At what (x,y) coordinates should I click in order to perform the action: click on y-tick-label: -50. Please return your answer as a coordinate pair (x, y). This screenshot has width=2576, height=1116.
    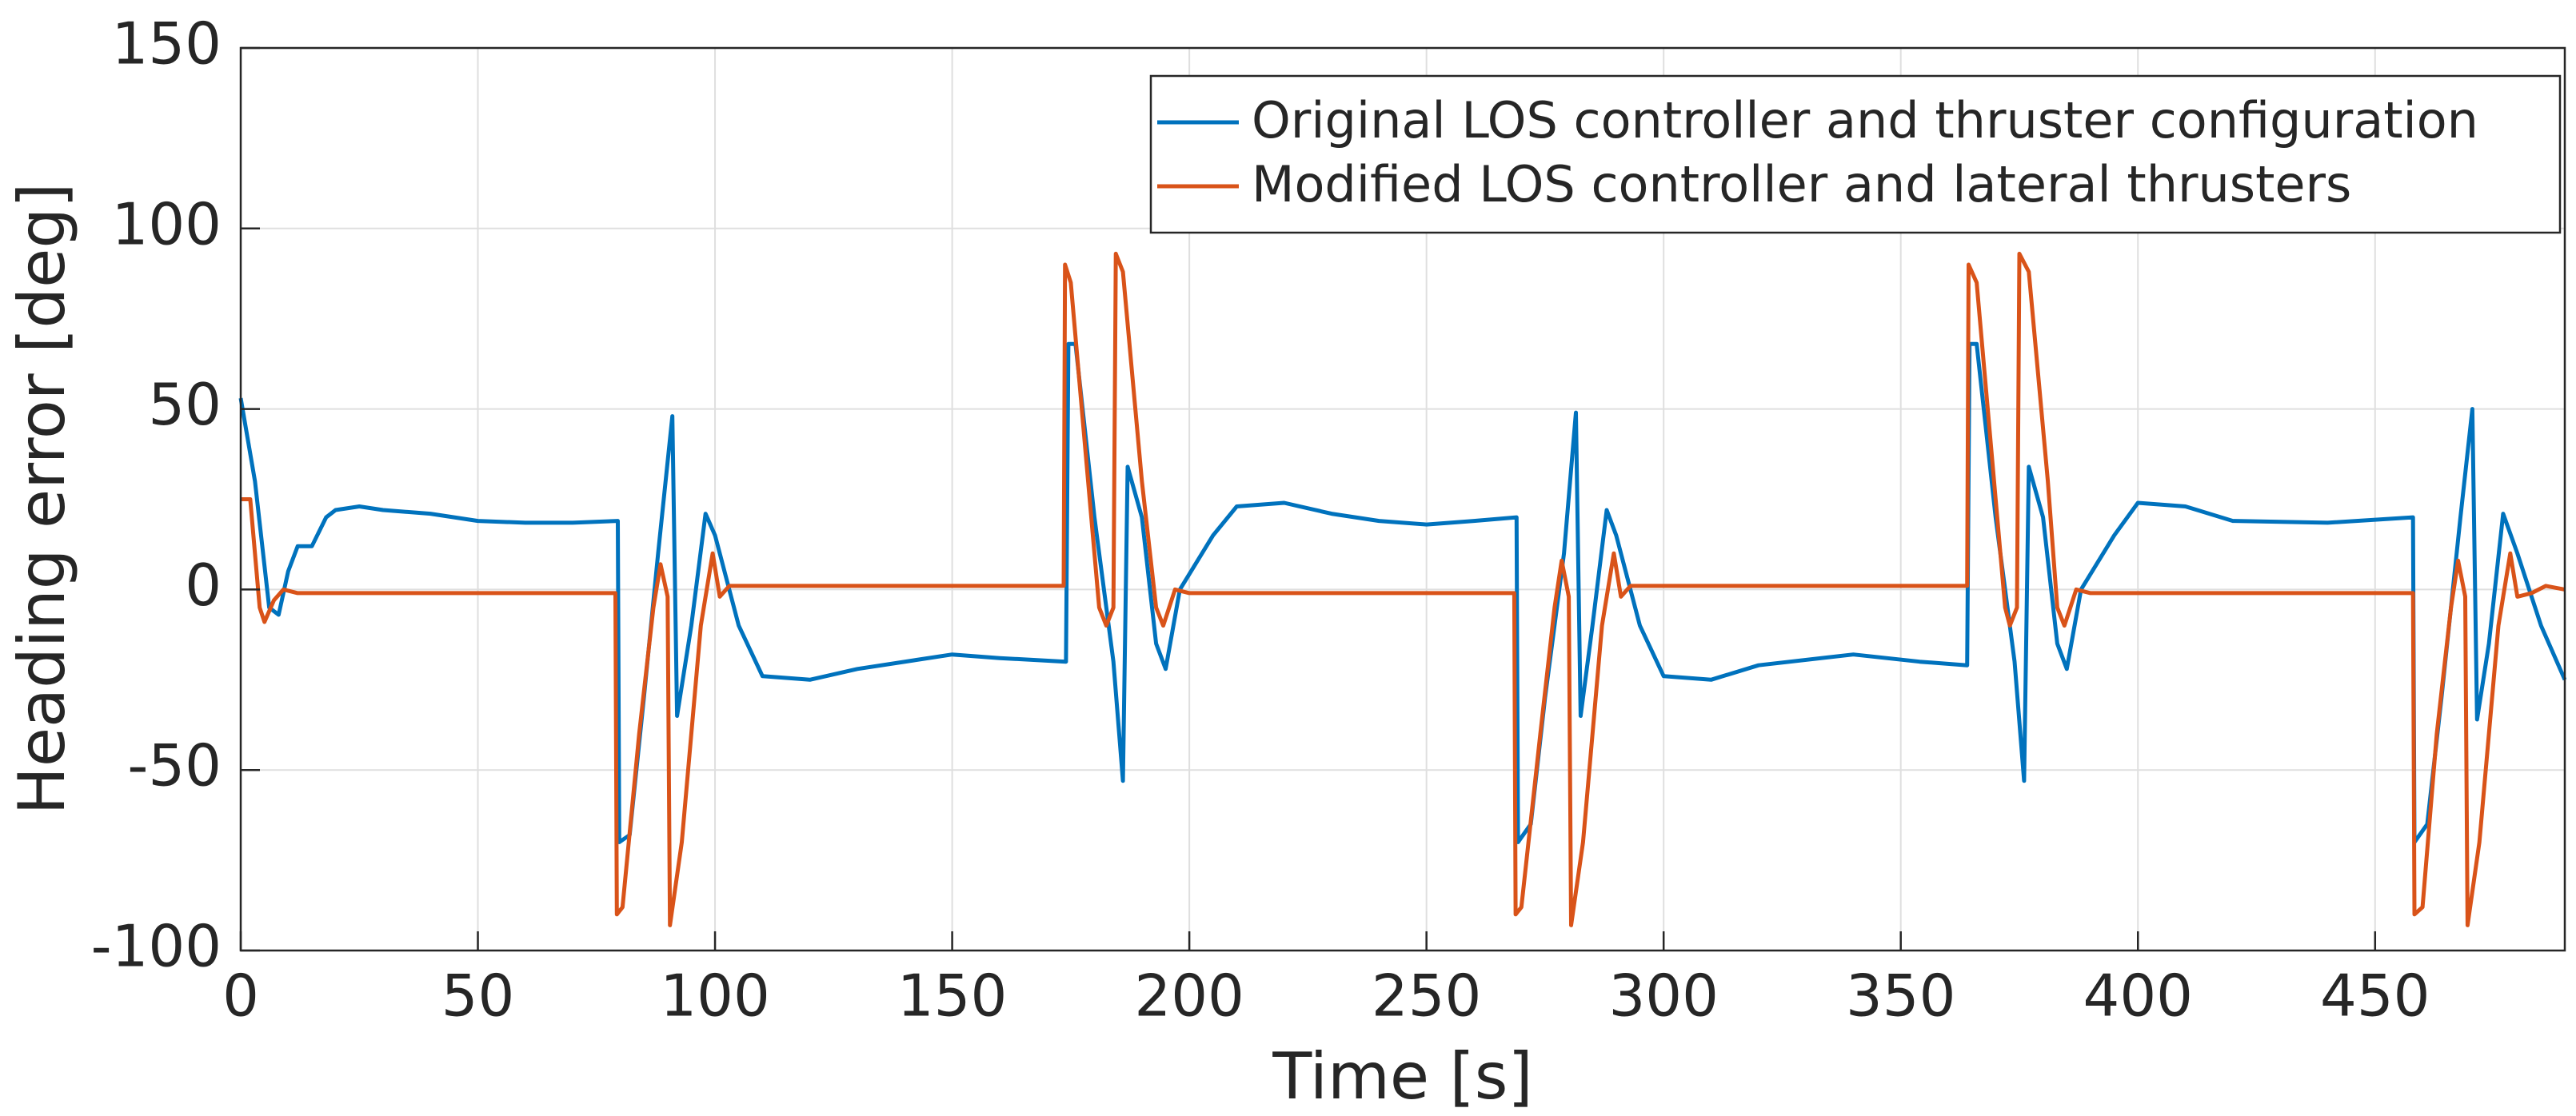
    Looking at the image, I should click on (174, 765).